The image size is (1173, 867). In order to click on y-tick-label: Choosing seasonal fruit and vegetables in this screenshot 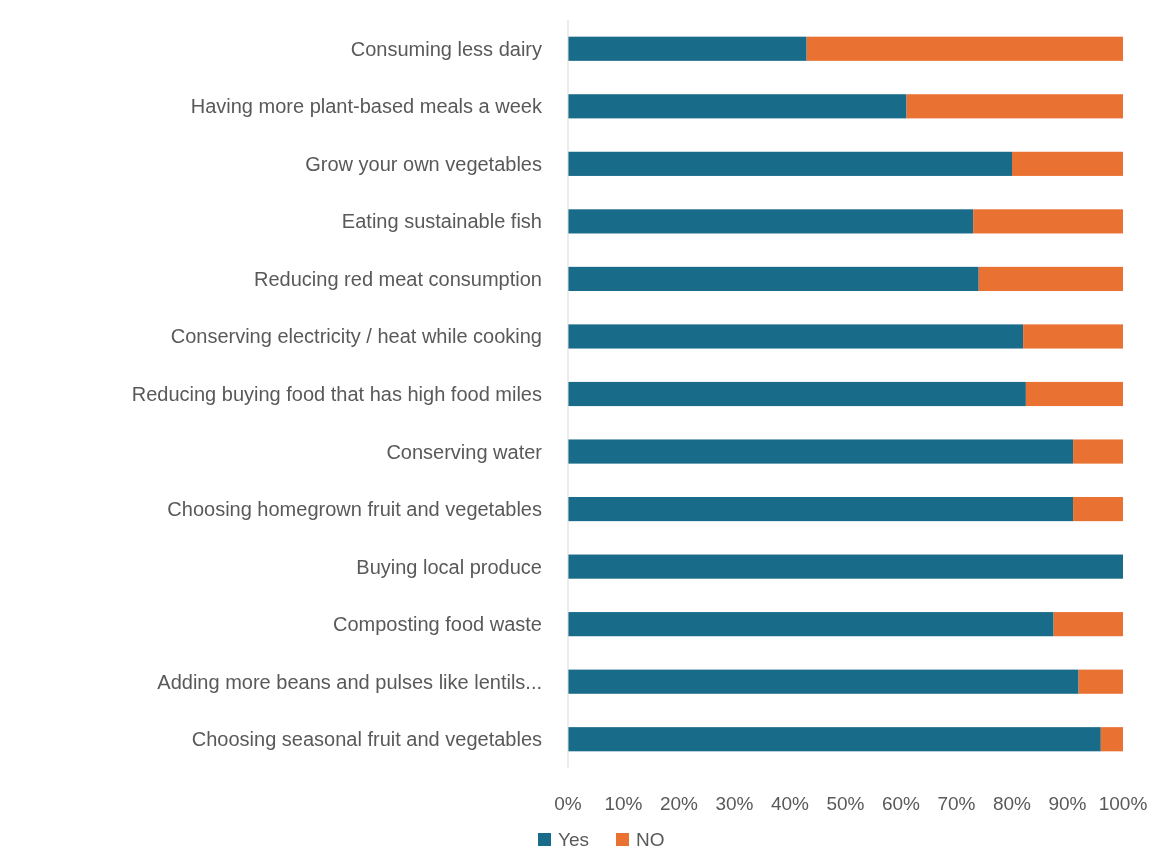, I will do `click(366, 739)`.